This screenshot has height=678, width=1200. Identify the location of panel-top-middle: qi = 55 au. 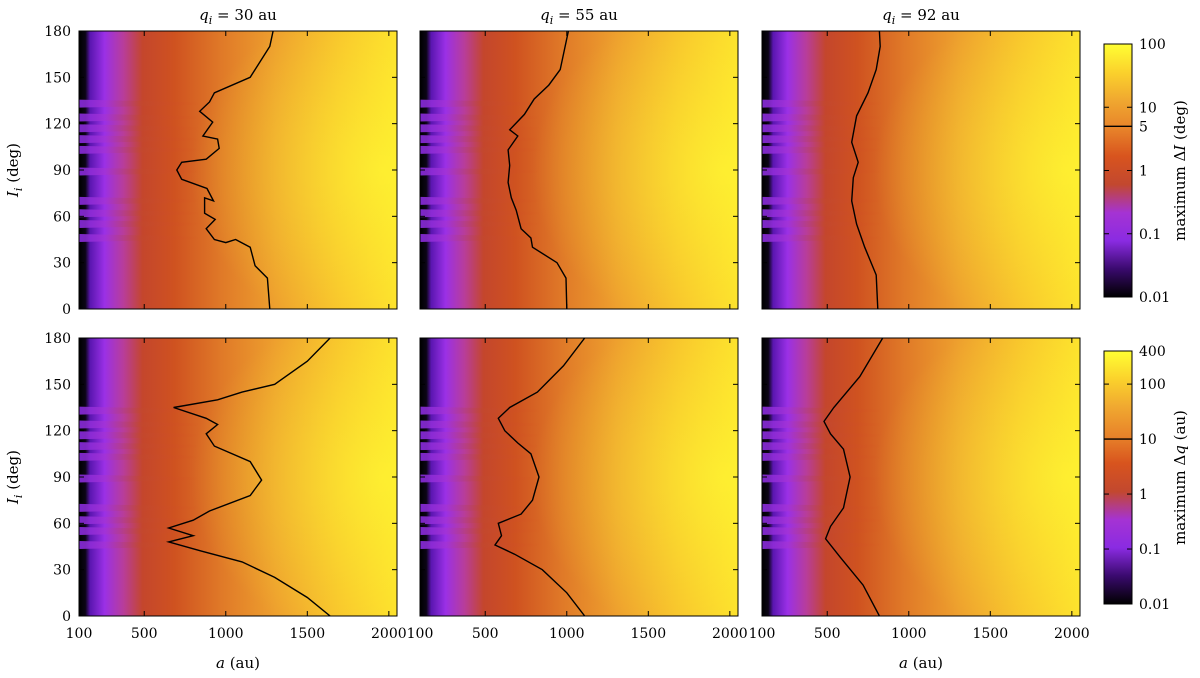
(579, 158).